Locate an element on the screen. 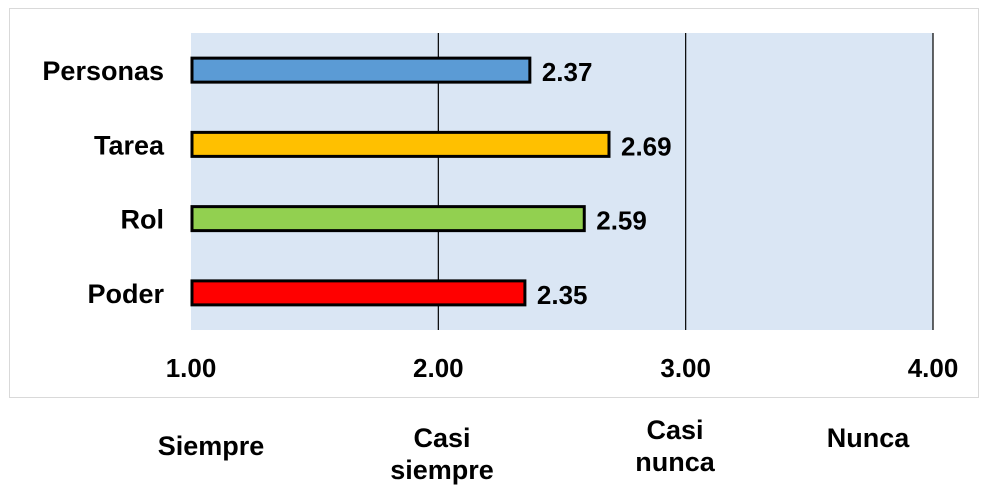 The image size is (981, 486). scale-label: Nunca is located at coordinates (868, 438).